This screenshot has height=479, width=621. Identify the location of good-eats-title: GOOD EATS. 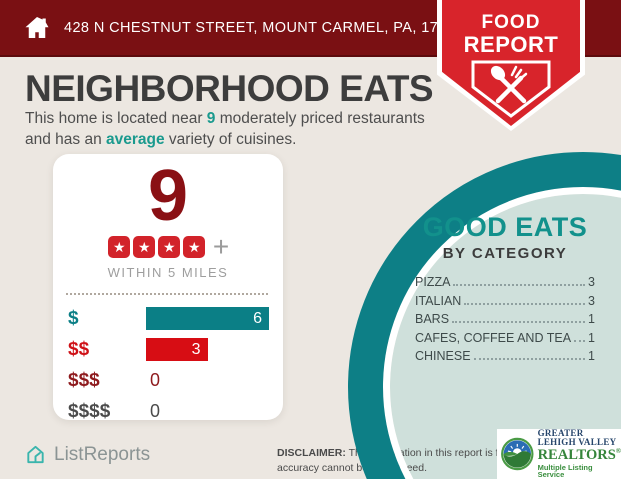
(505, 227).